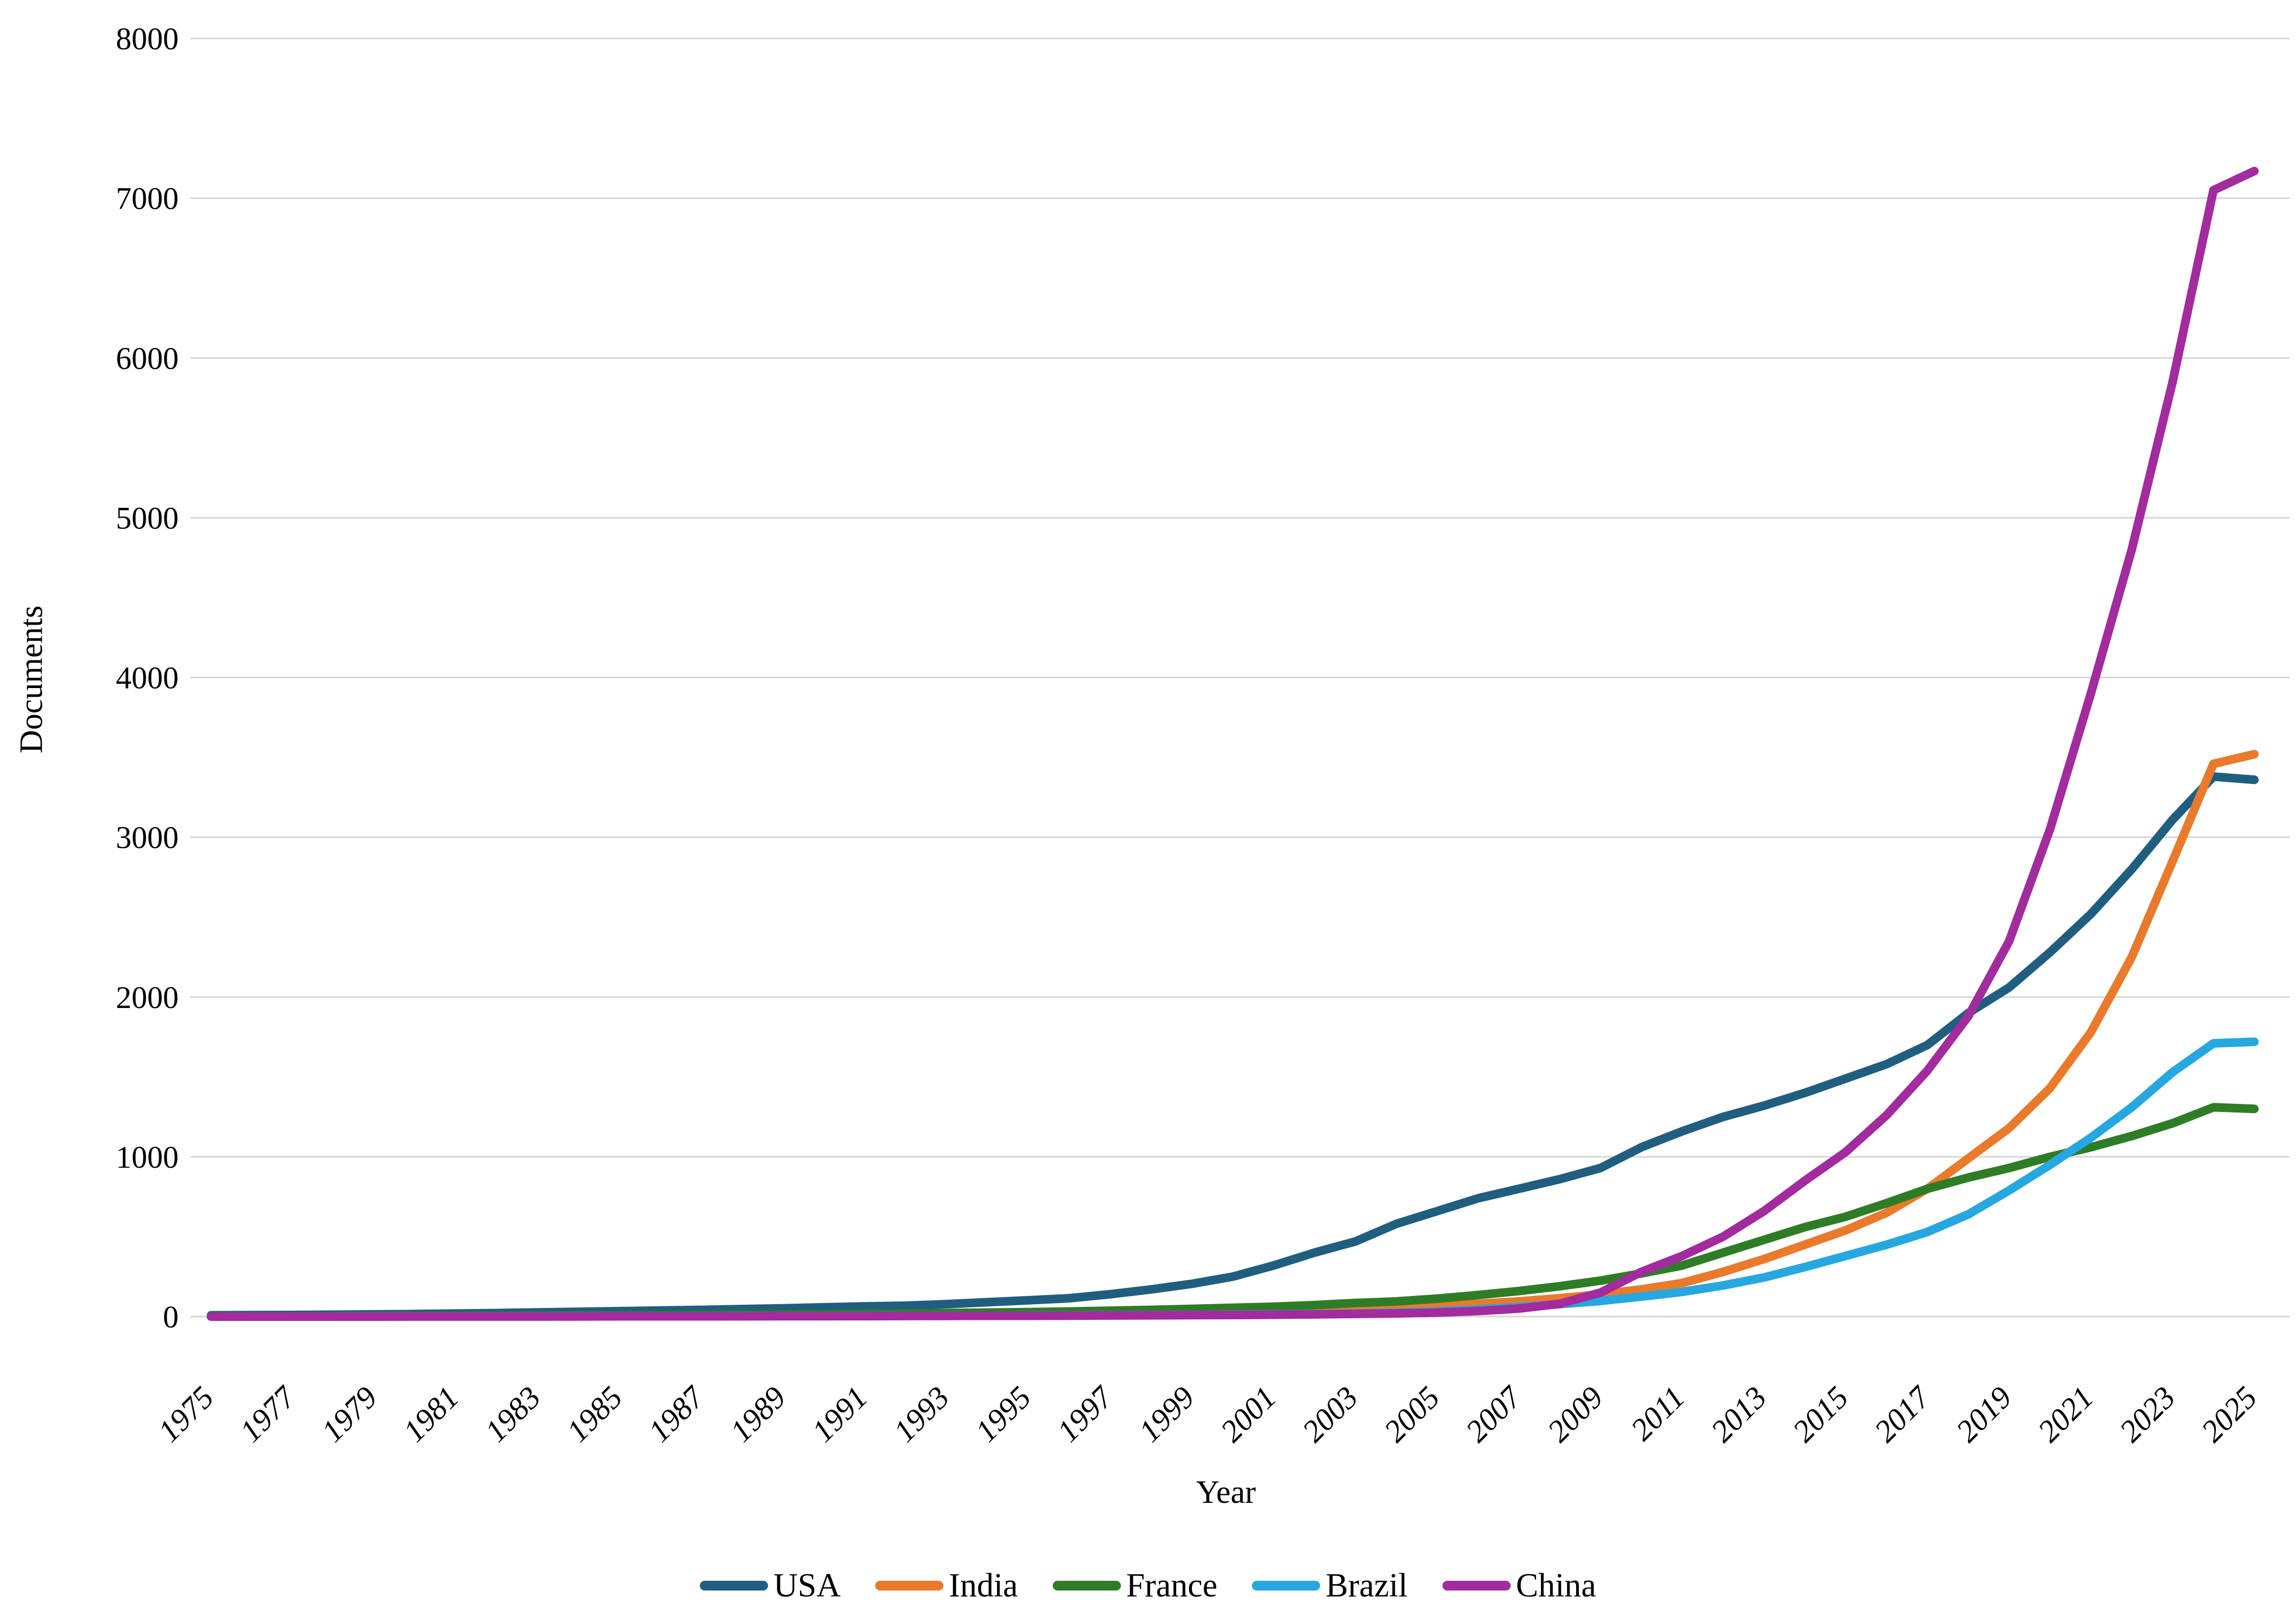 The width and height of the screenshot is (2296, 1623). I want to click on x-tick-label: 1979, so click(349, 1414).